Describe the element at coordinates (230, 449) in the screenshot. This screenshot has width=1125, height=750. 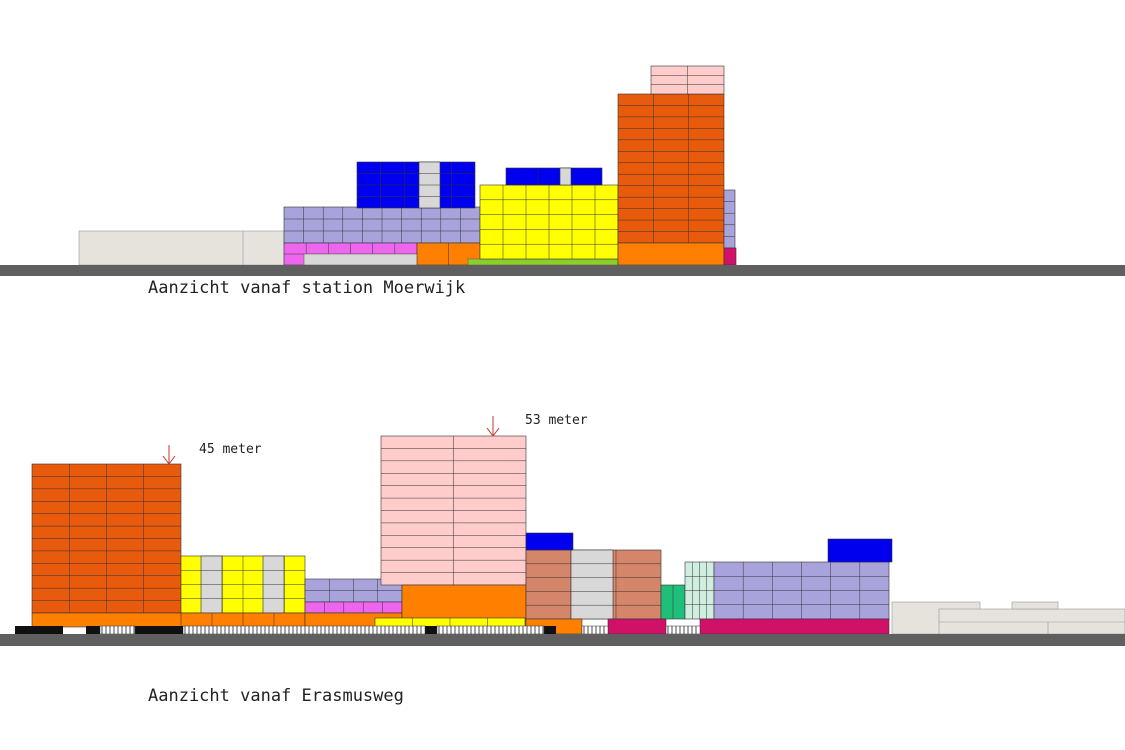
I see `height-label-45: 45 meter` at that location.